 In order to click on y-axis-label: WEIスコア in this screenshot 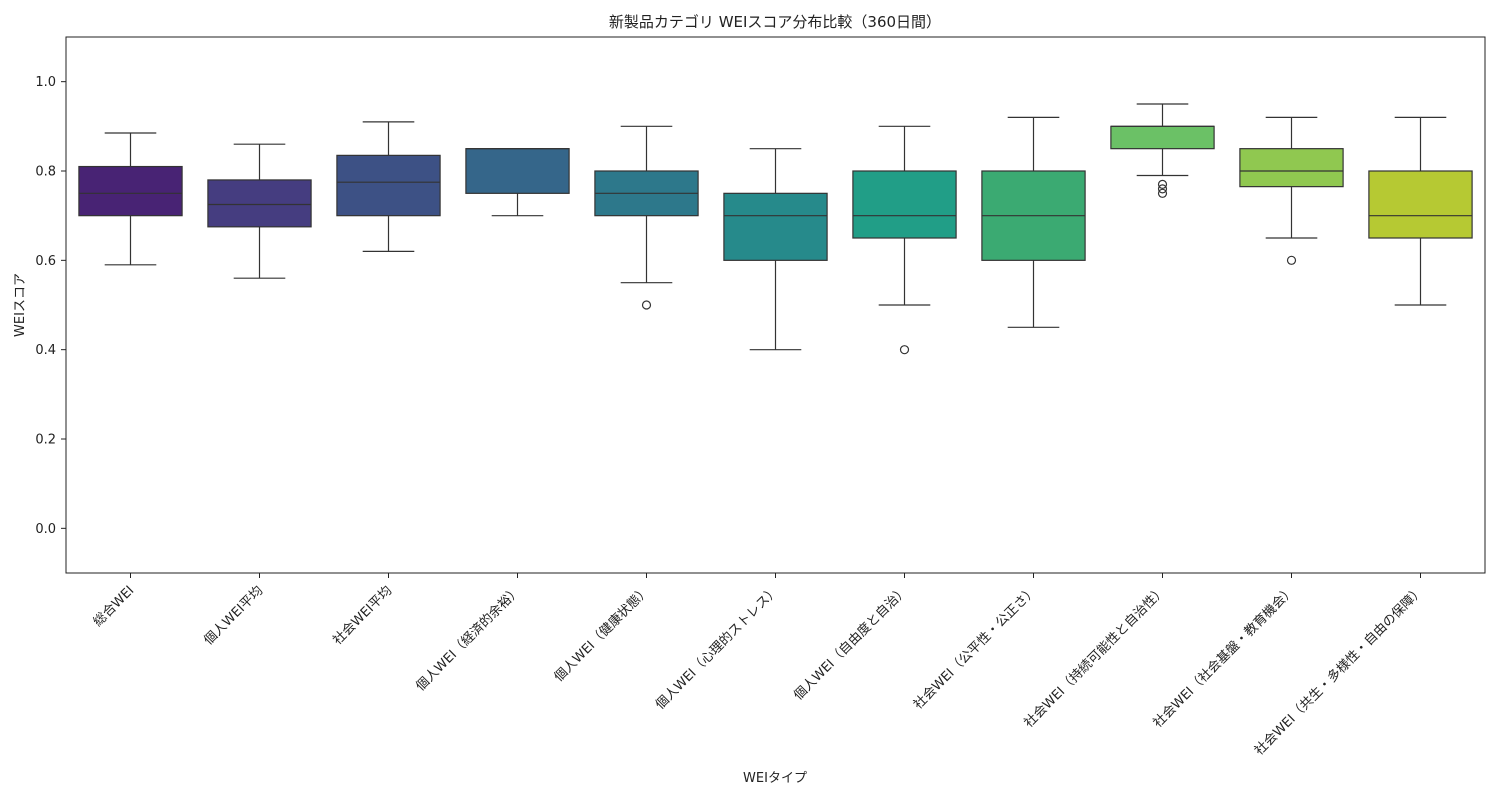, I will do `click(20, 305)`.